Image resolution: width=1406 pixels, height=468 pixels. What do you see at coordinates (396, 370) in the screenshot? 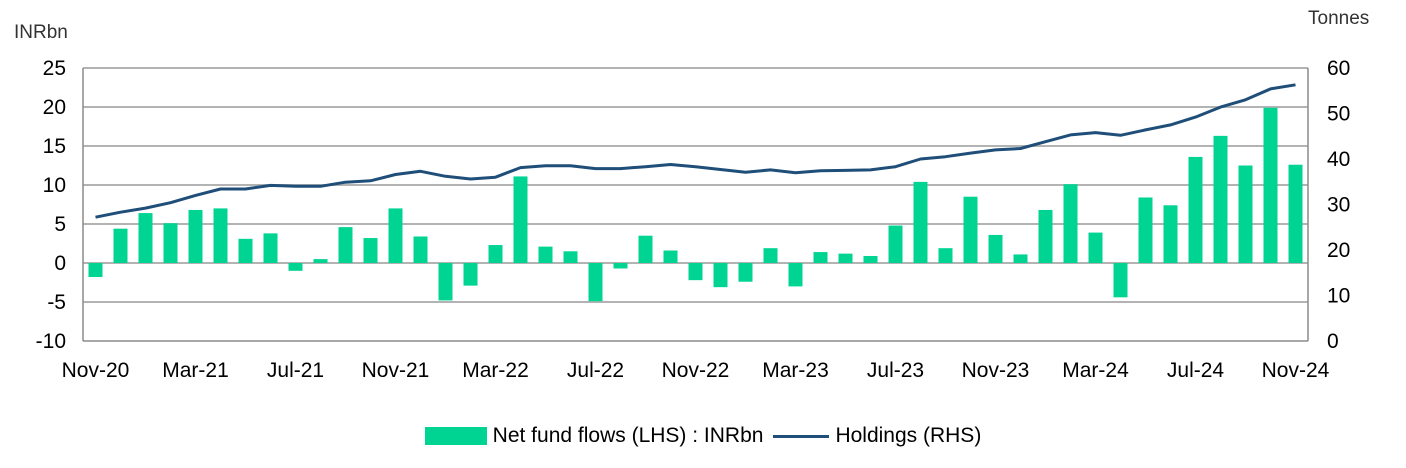
I see `x-tick-label: Nov-21` at bounding box center [396, 370].